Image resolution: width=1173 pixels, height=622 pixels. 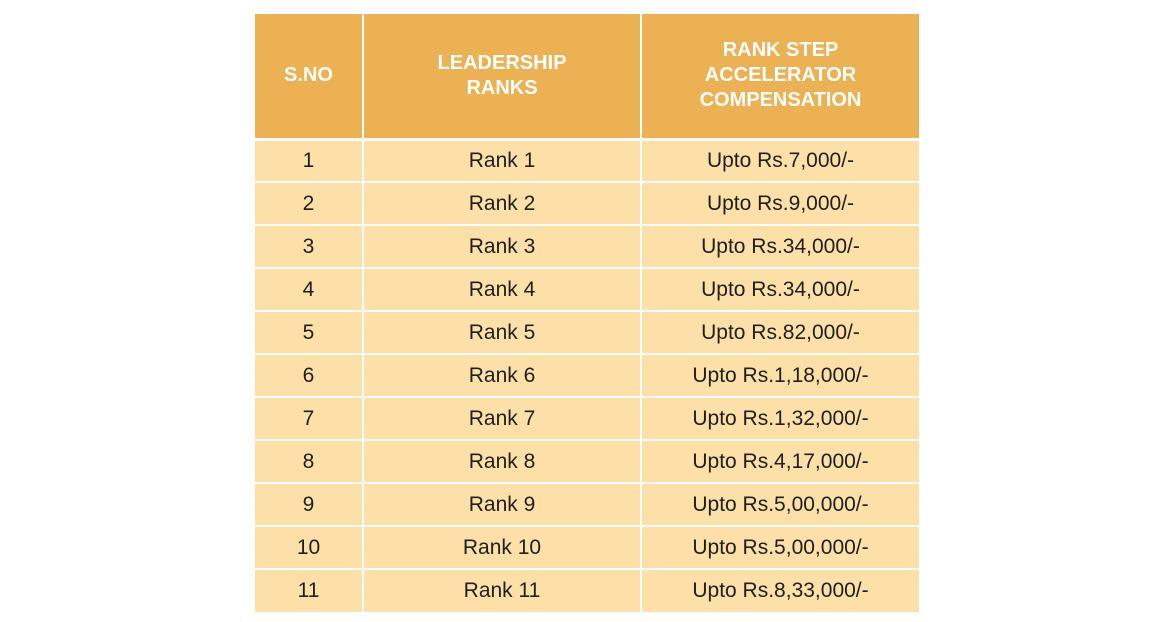 What do you see at coordinates (309, 333) in the screenshot?
I see `cell-sno: 5` at bounding box center [309, 333].